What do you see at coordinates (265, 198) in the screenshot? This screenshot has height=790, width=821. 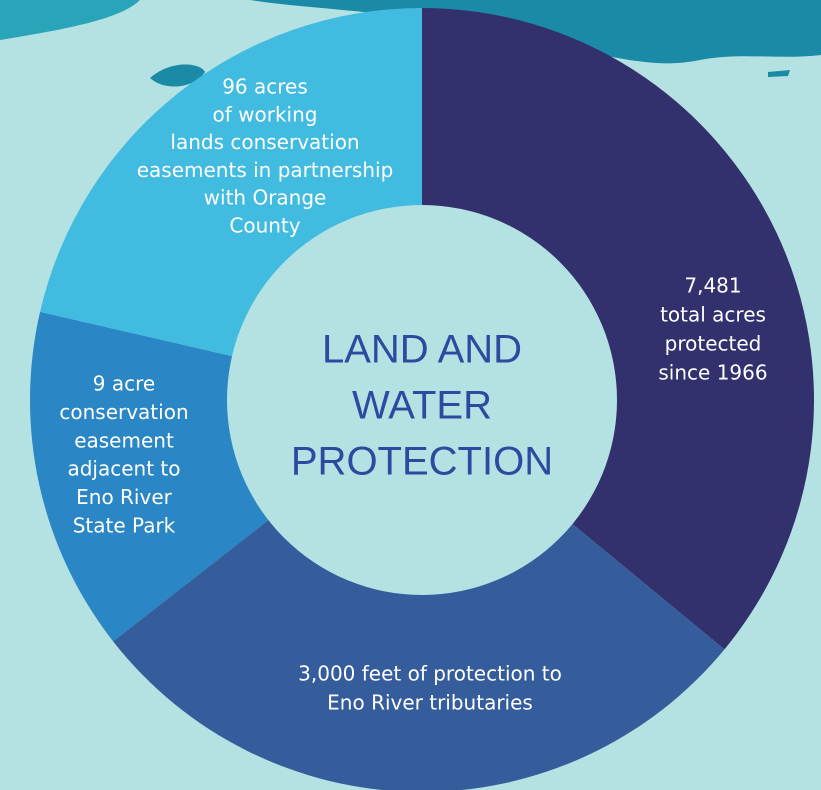 I see `segment-label: with Orange` at bounding box center [265, 198].